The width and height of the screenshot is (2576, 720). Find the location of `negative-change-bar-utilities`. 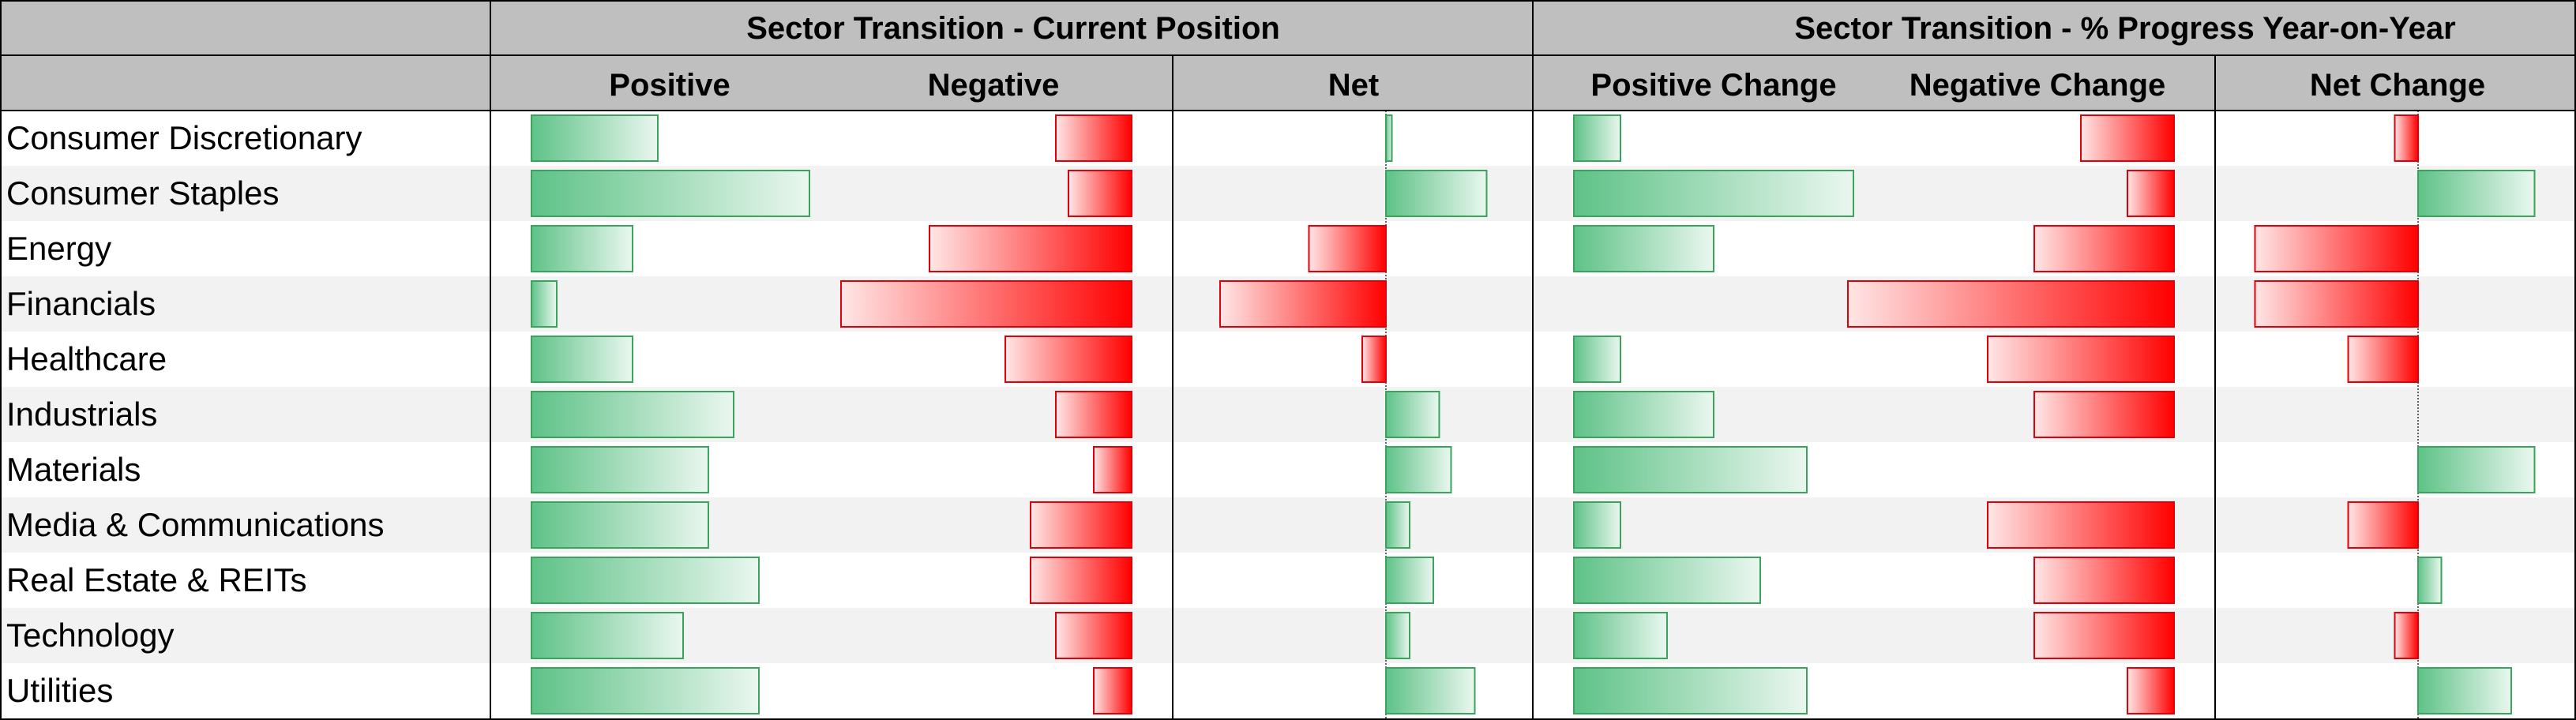

negative-change-bar-utilities is located at coordinates (2151, 690).